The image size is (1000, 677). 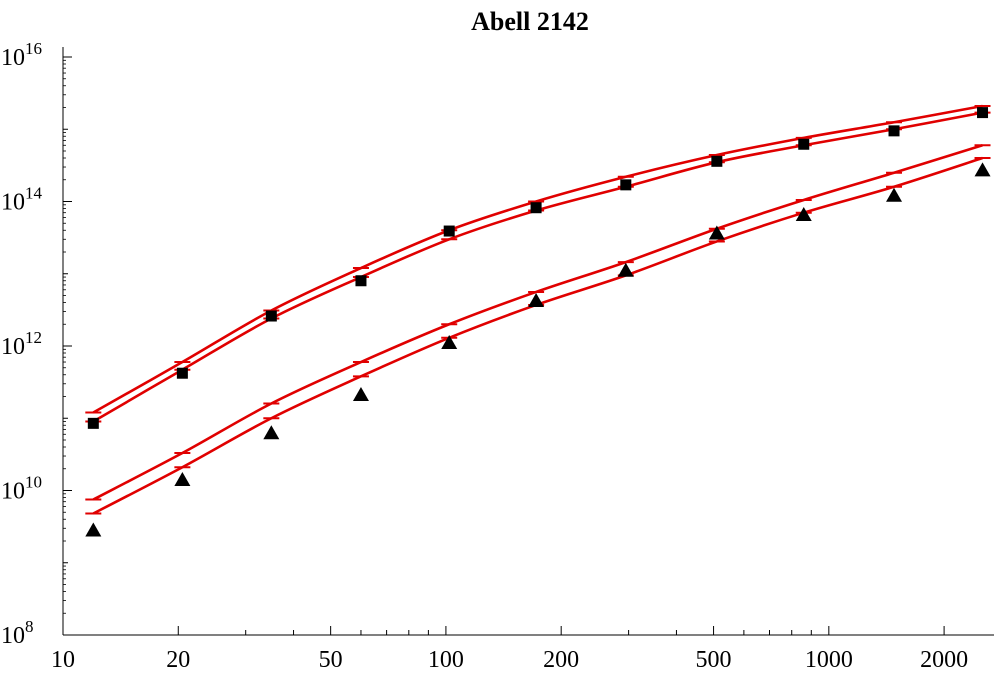 What do you see at coordinates (829, 660) in the screenshot?
I see `x-tick-label: 1000` at bounding box center [829, 660].